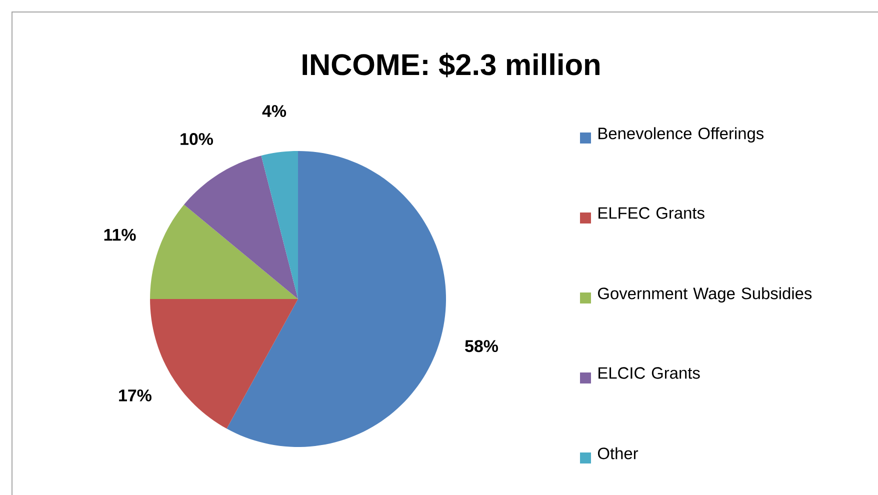 The width and height of the screenshot is (878, 495). Describe the element at coordinates (274, 111) in the screenshot. I see `data-label: 4%` at that location.